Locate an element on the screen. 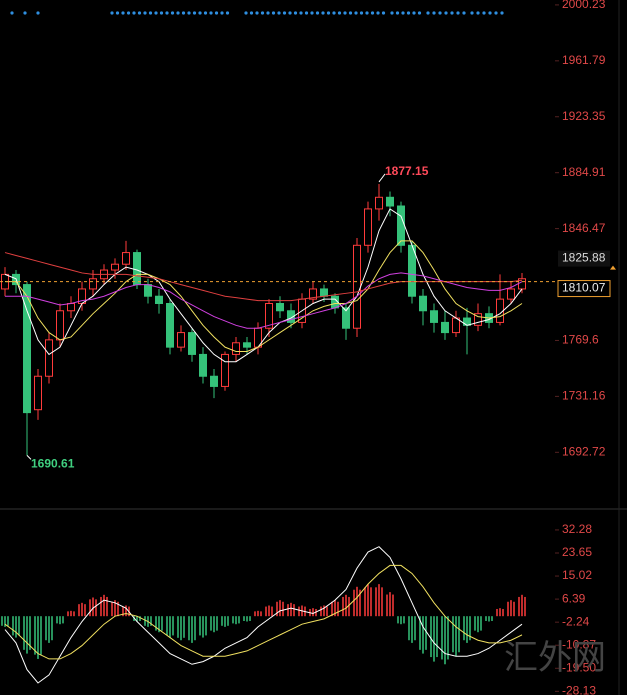  y-tick-label: 1923.35 is located at coordinates (584, 116).